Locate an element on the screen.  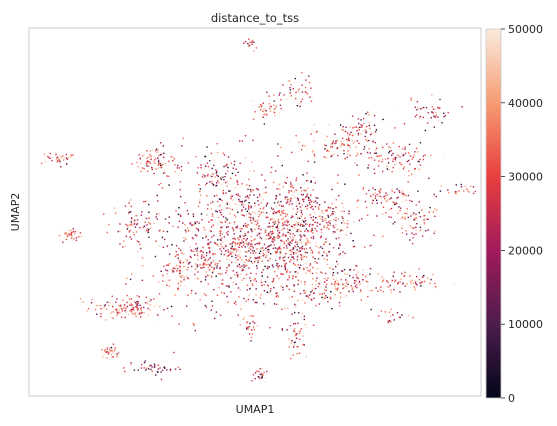
x-axis-label: UMAP1 is located at coordinates (255, 409).